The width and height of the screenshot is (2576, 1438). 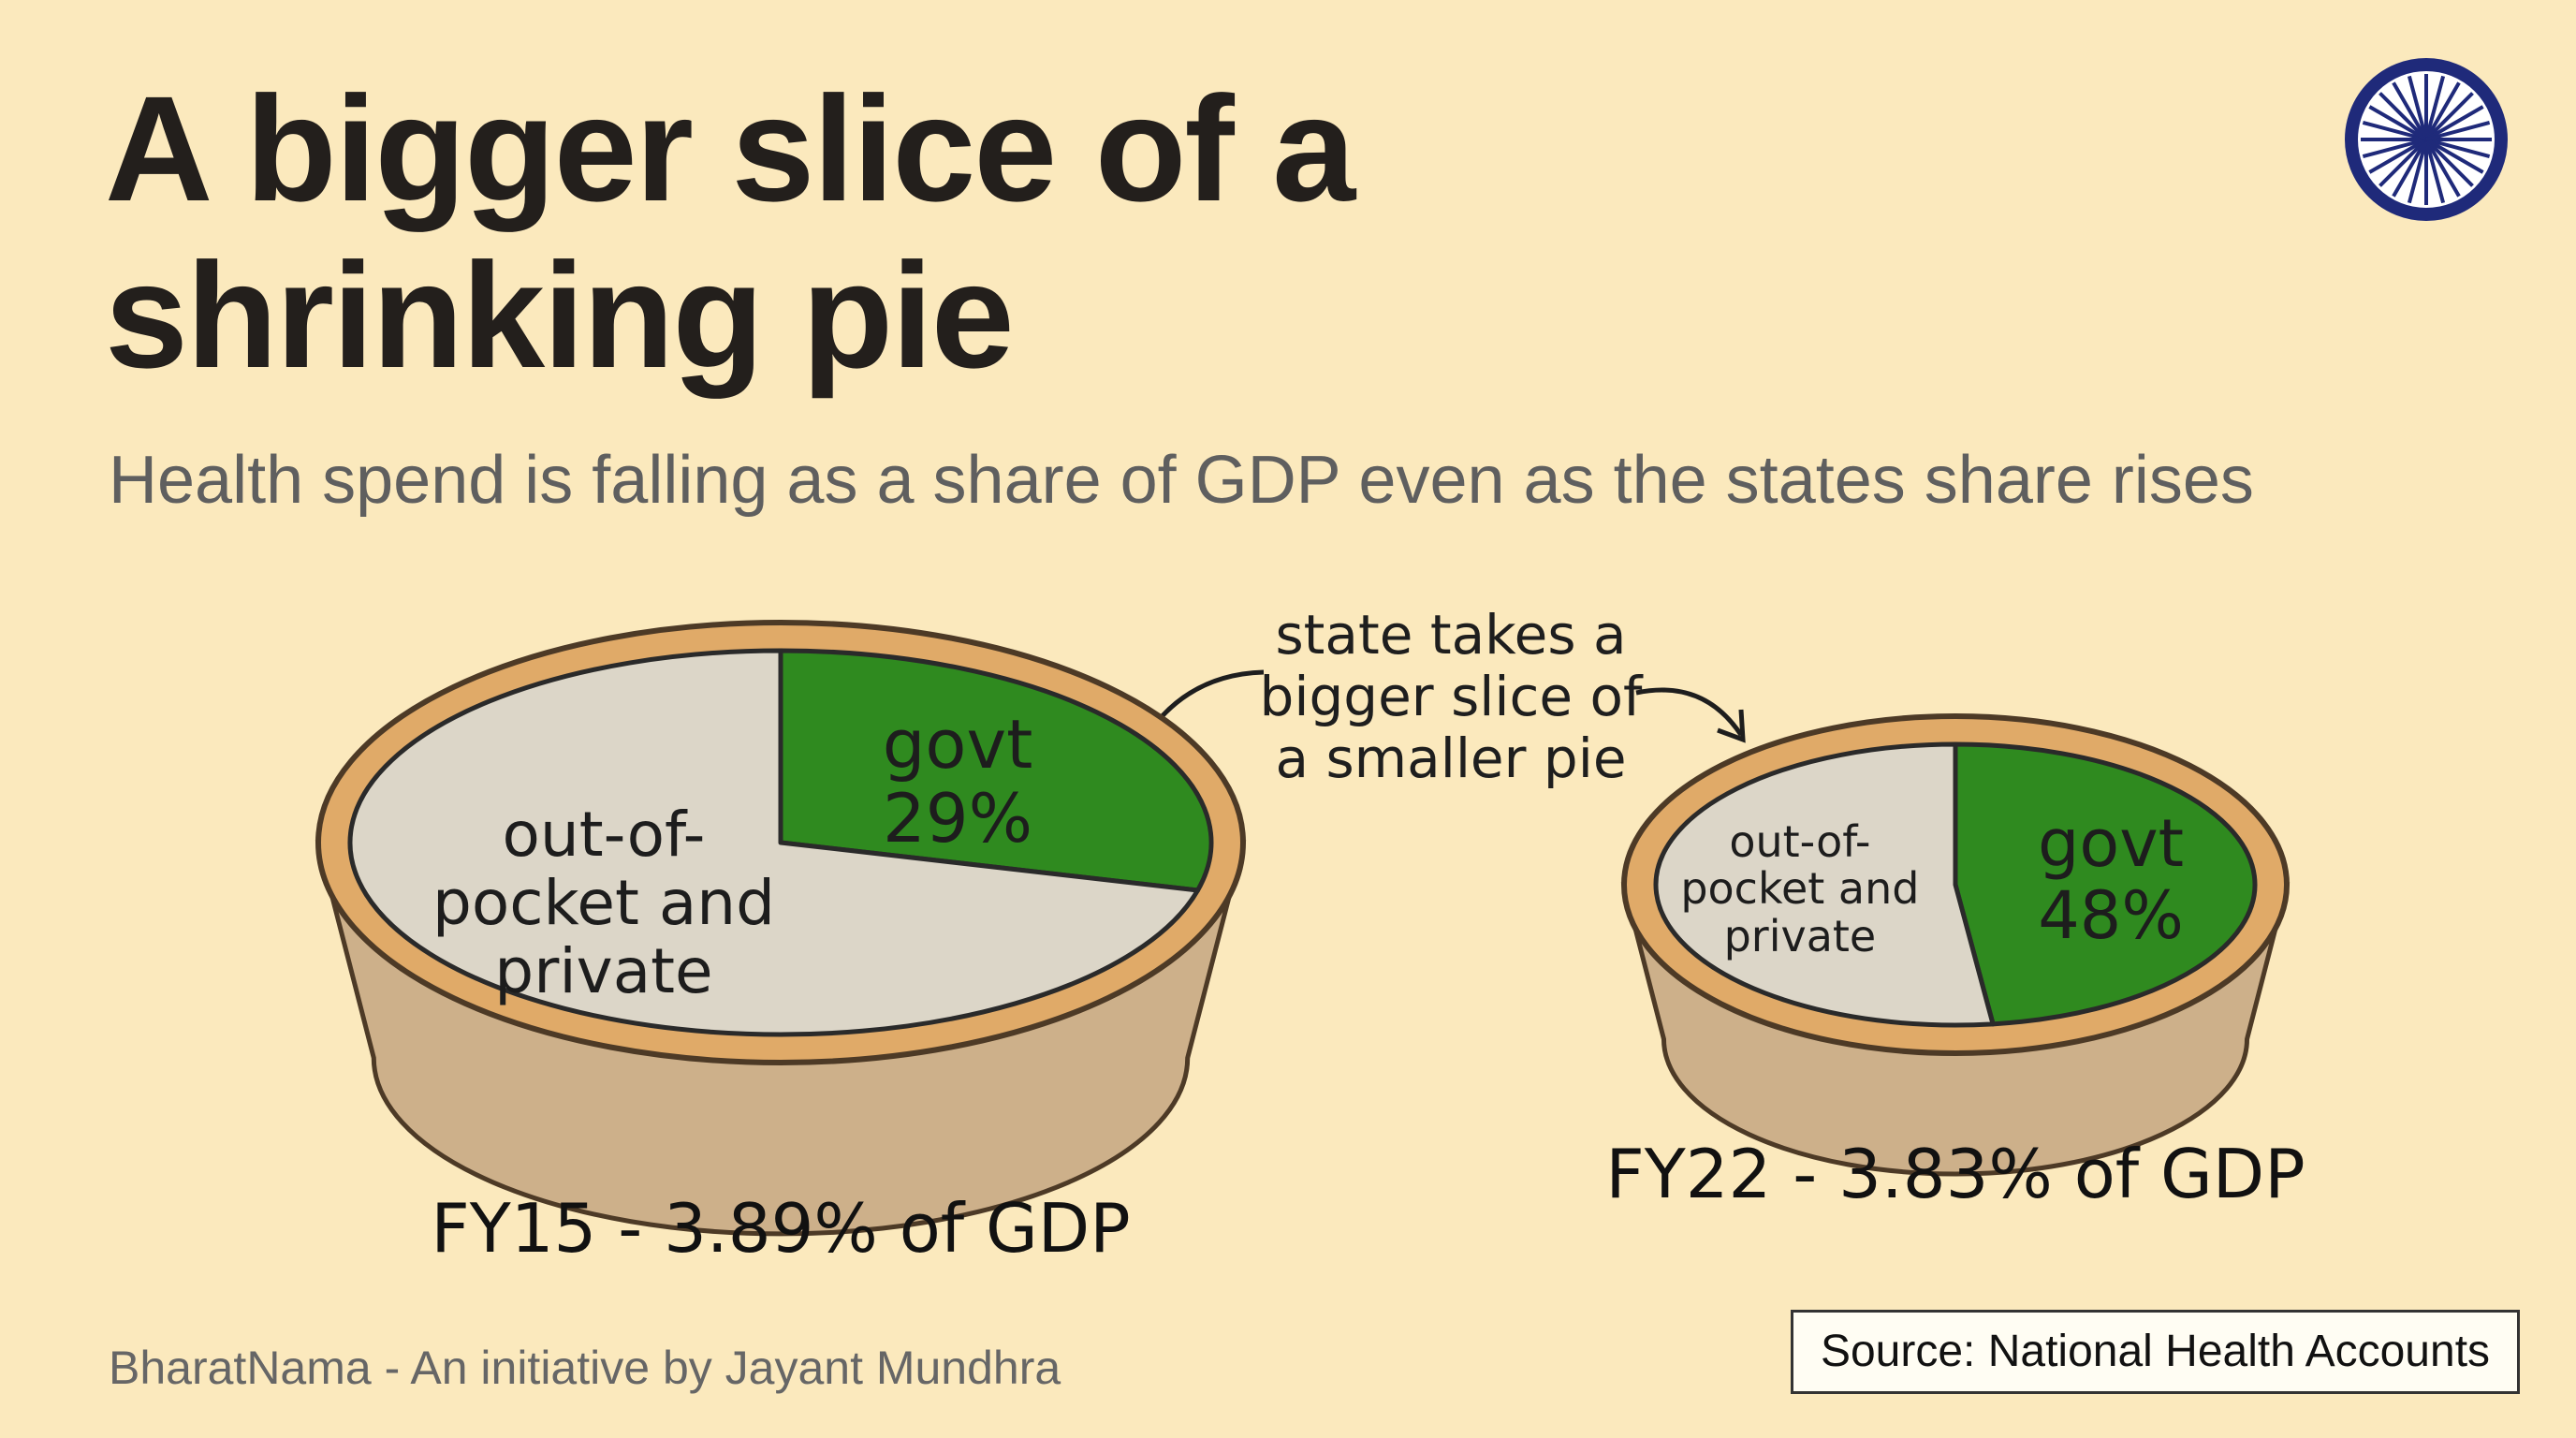 I want to click on slice-label: govt 48%, so click(x=2111, y=880).